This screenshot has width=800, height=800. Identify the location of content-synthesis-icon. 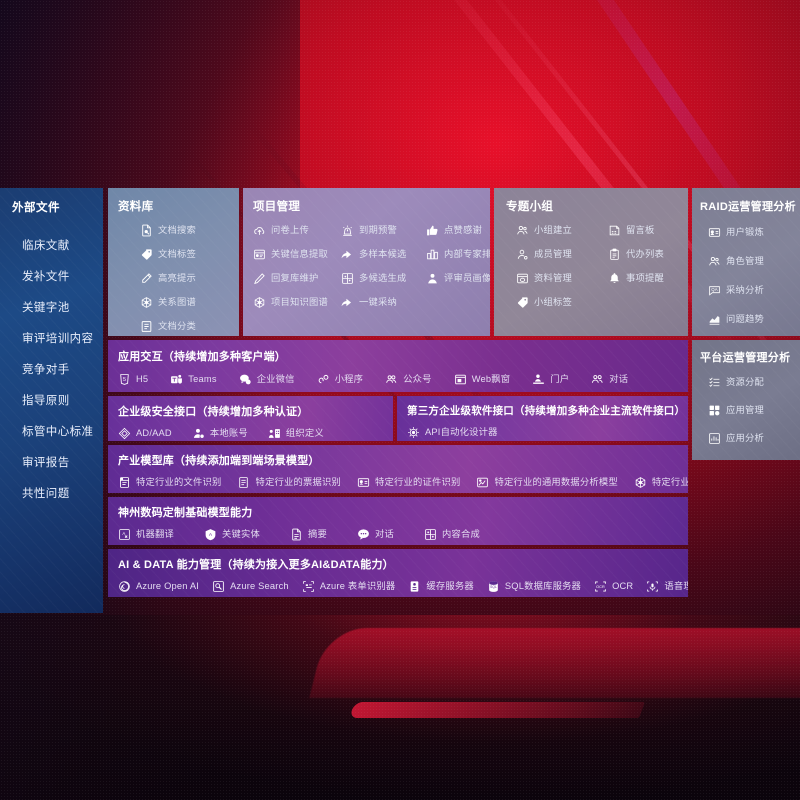
(430, 534).